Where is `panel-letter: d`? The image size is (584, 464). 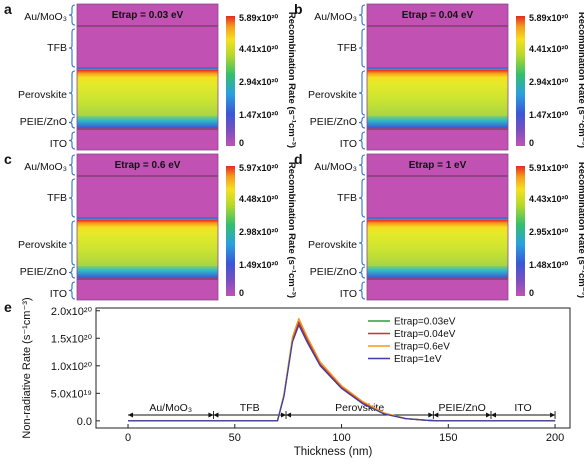 panel-letter: d is located at coordinates (298, 159).